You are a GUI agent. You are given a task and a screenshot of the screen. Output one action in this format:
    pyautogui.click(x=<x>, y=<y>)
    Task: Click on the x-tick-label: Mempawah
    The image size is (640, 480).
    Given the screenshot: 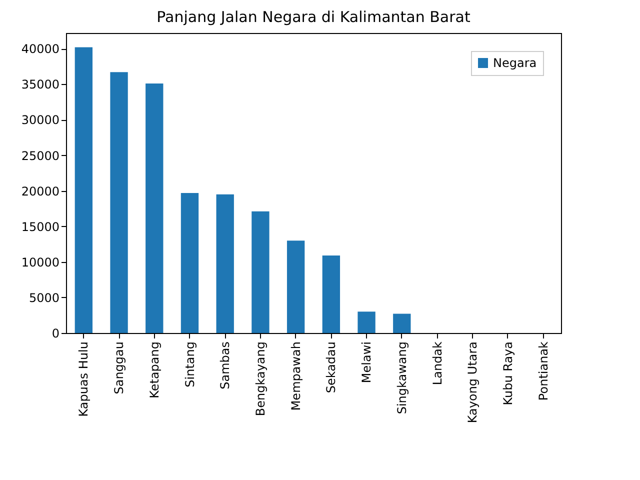 What is the action you would take?
    pyautogui.click(x=295, y=376)
    